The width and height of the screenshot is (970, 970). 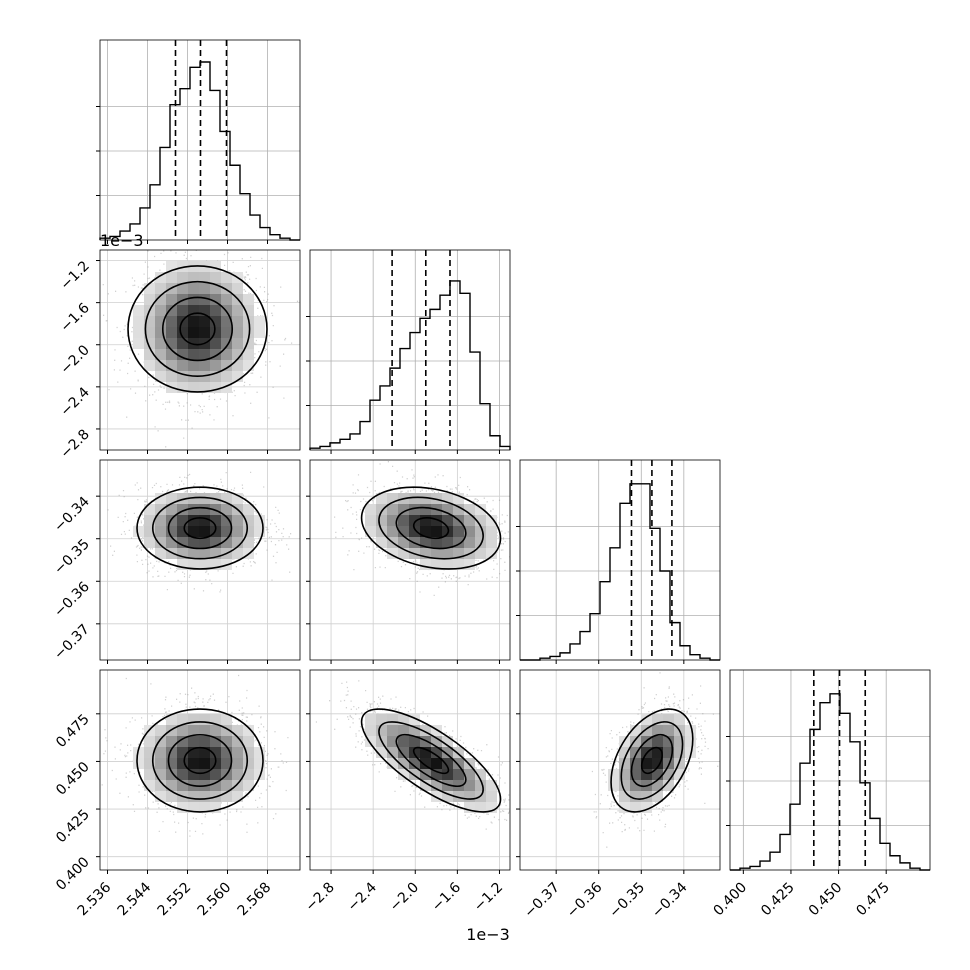 What do you see at coordinates (73, 827) in the screenshot?
I see `y-tick-label-param-3: 0.425` at bounding box center [73, 827].